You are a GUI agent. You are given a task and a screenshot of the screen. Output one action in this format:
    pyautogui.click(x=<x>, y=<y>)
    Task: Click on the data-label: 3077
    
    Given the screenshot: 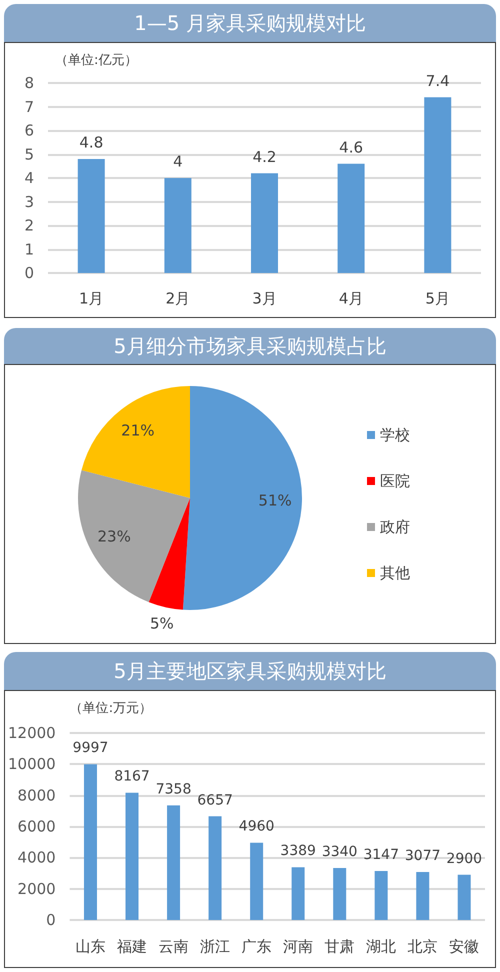 What is the action you would take?
    pyautogui.click(x=422, y=856)
    